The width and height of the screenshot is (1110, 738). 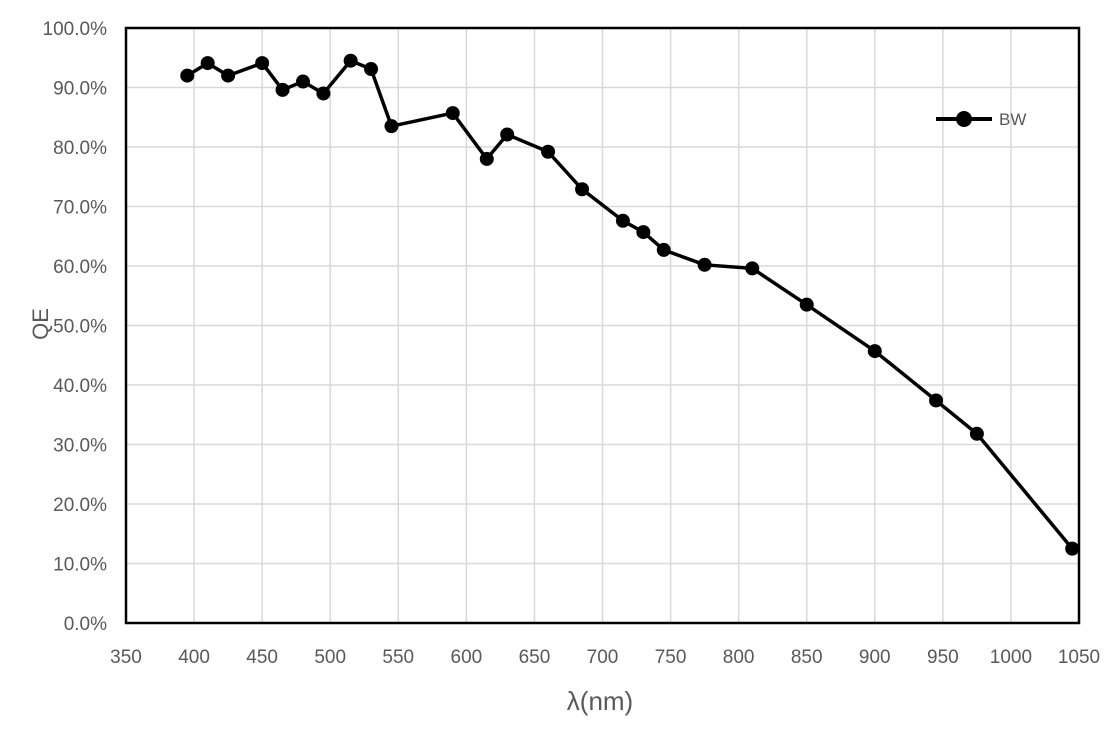 I want to click on x-tick-label: 800, so click(x=739, y=657).